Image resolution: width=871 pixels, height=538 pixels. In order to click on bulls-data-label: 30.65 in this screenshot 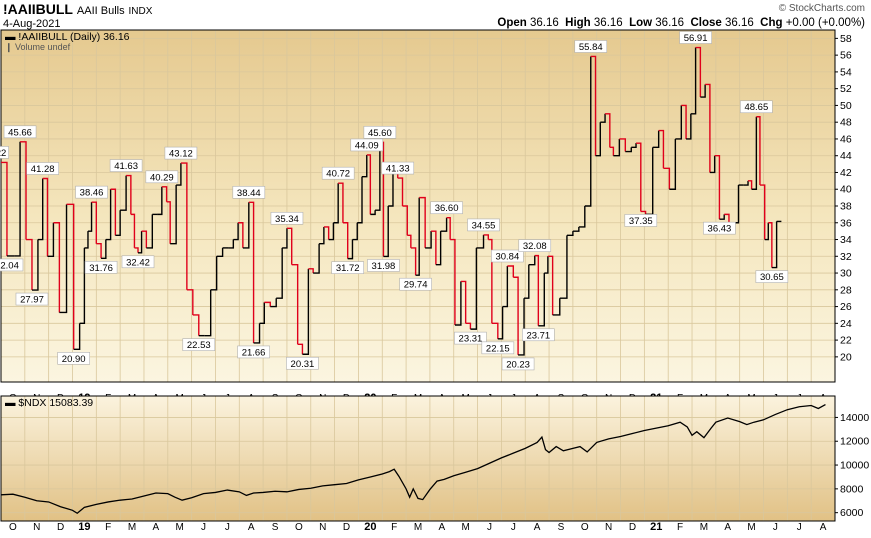, I will do `click(772, 277)`.